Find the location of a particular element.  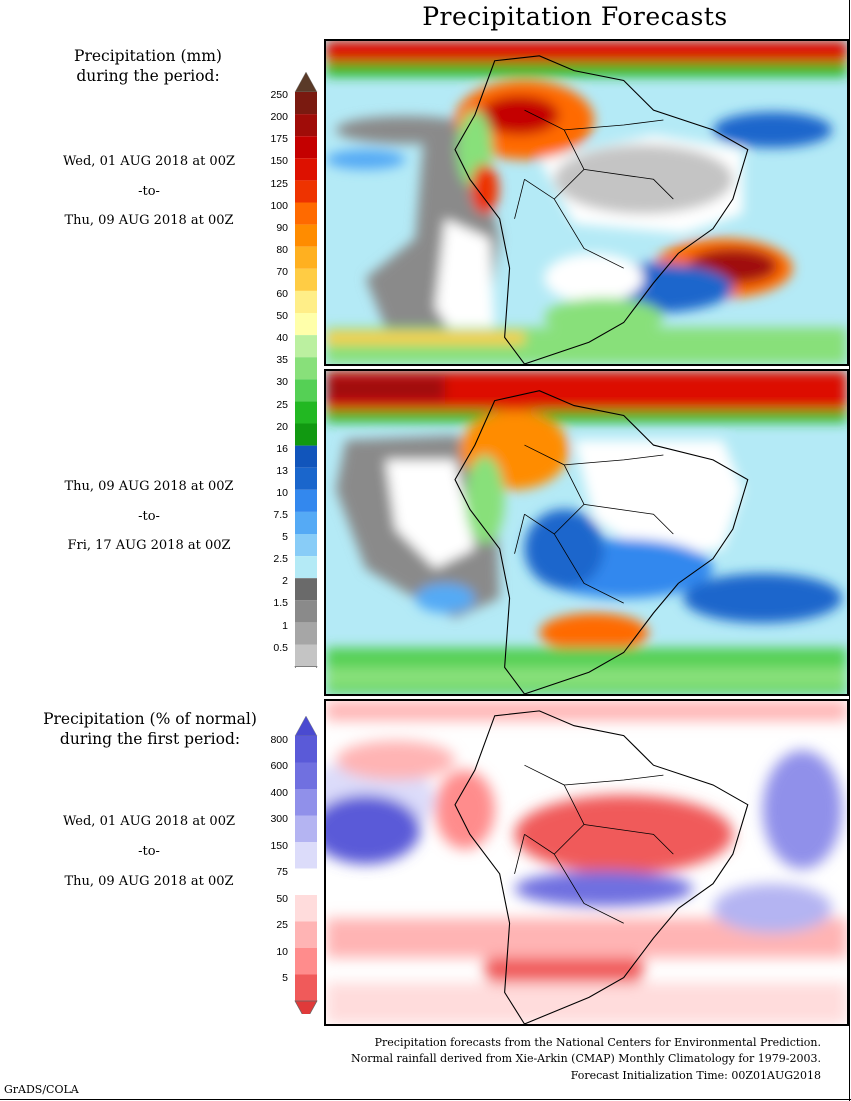

colorbar-mm-tick-label: 30 is located at coordinates (282, 382).